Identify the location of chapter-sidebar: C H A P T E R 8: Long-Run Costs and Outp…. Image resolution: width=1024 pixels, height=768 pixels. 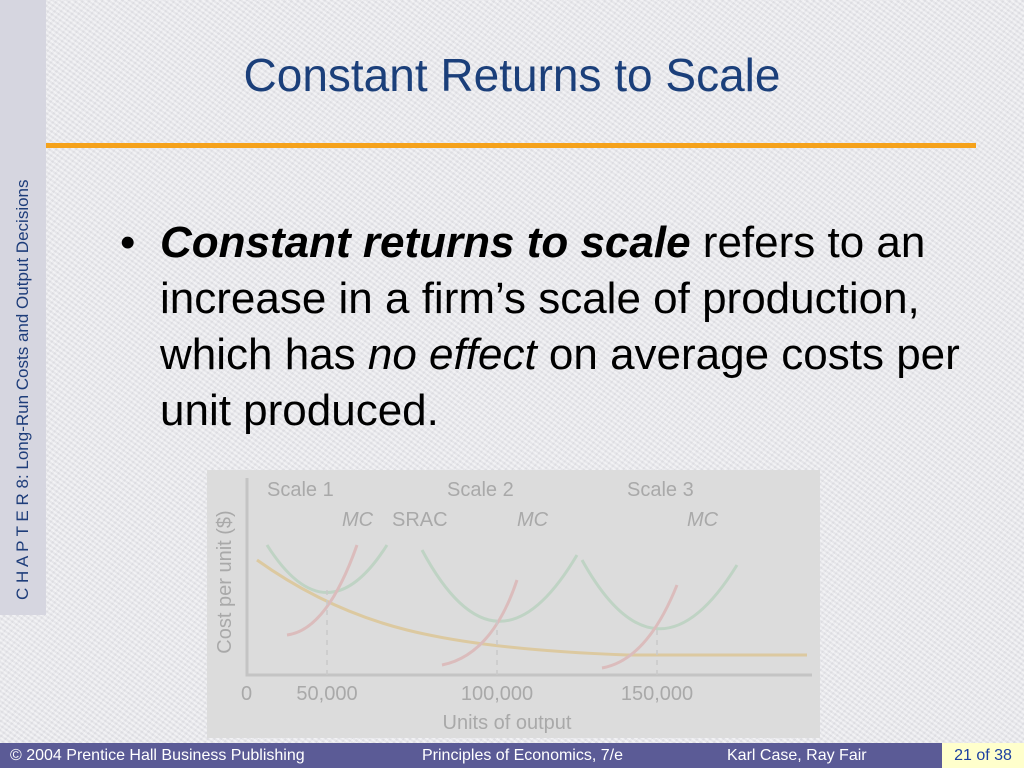
(23, 307).